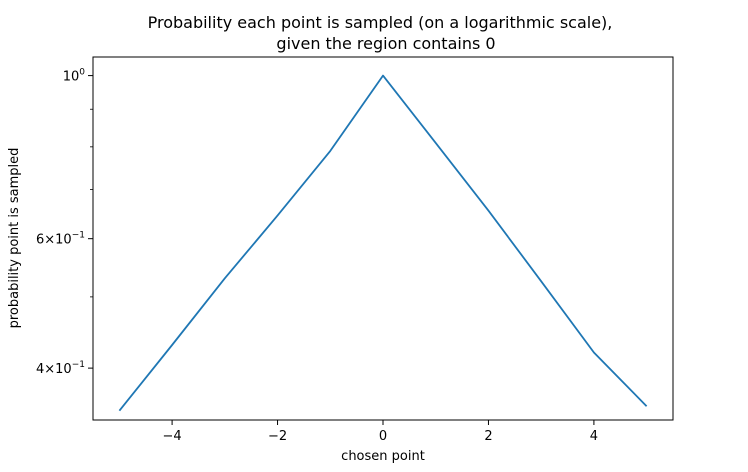 The height and width of the screenshot is (472, 748). What do you see at coordinates (383, 436) in the screenshot?
I see `x-tick-label: 0` at bounding box center [383, 436].